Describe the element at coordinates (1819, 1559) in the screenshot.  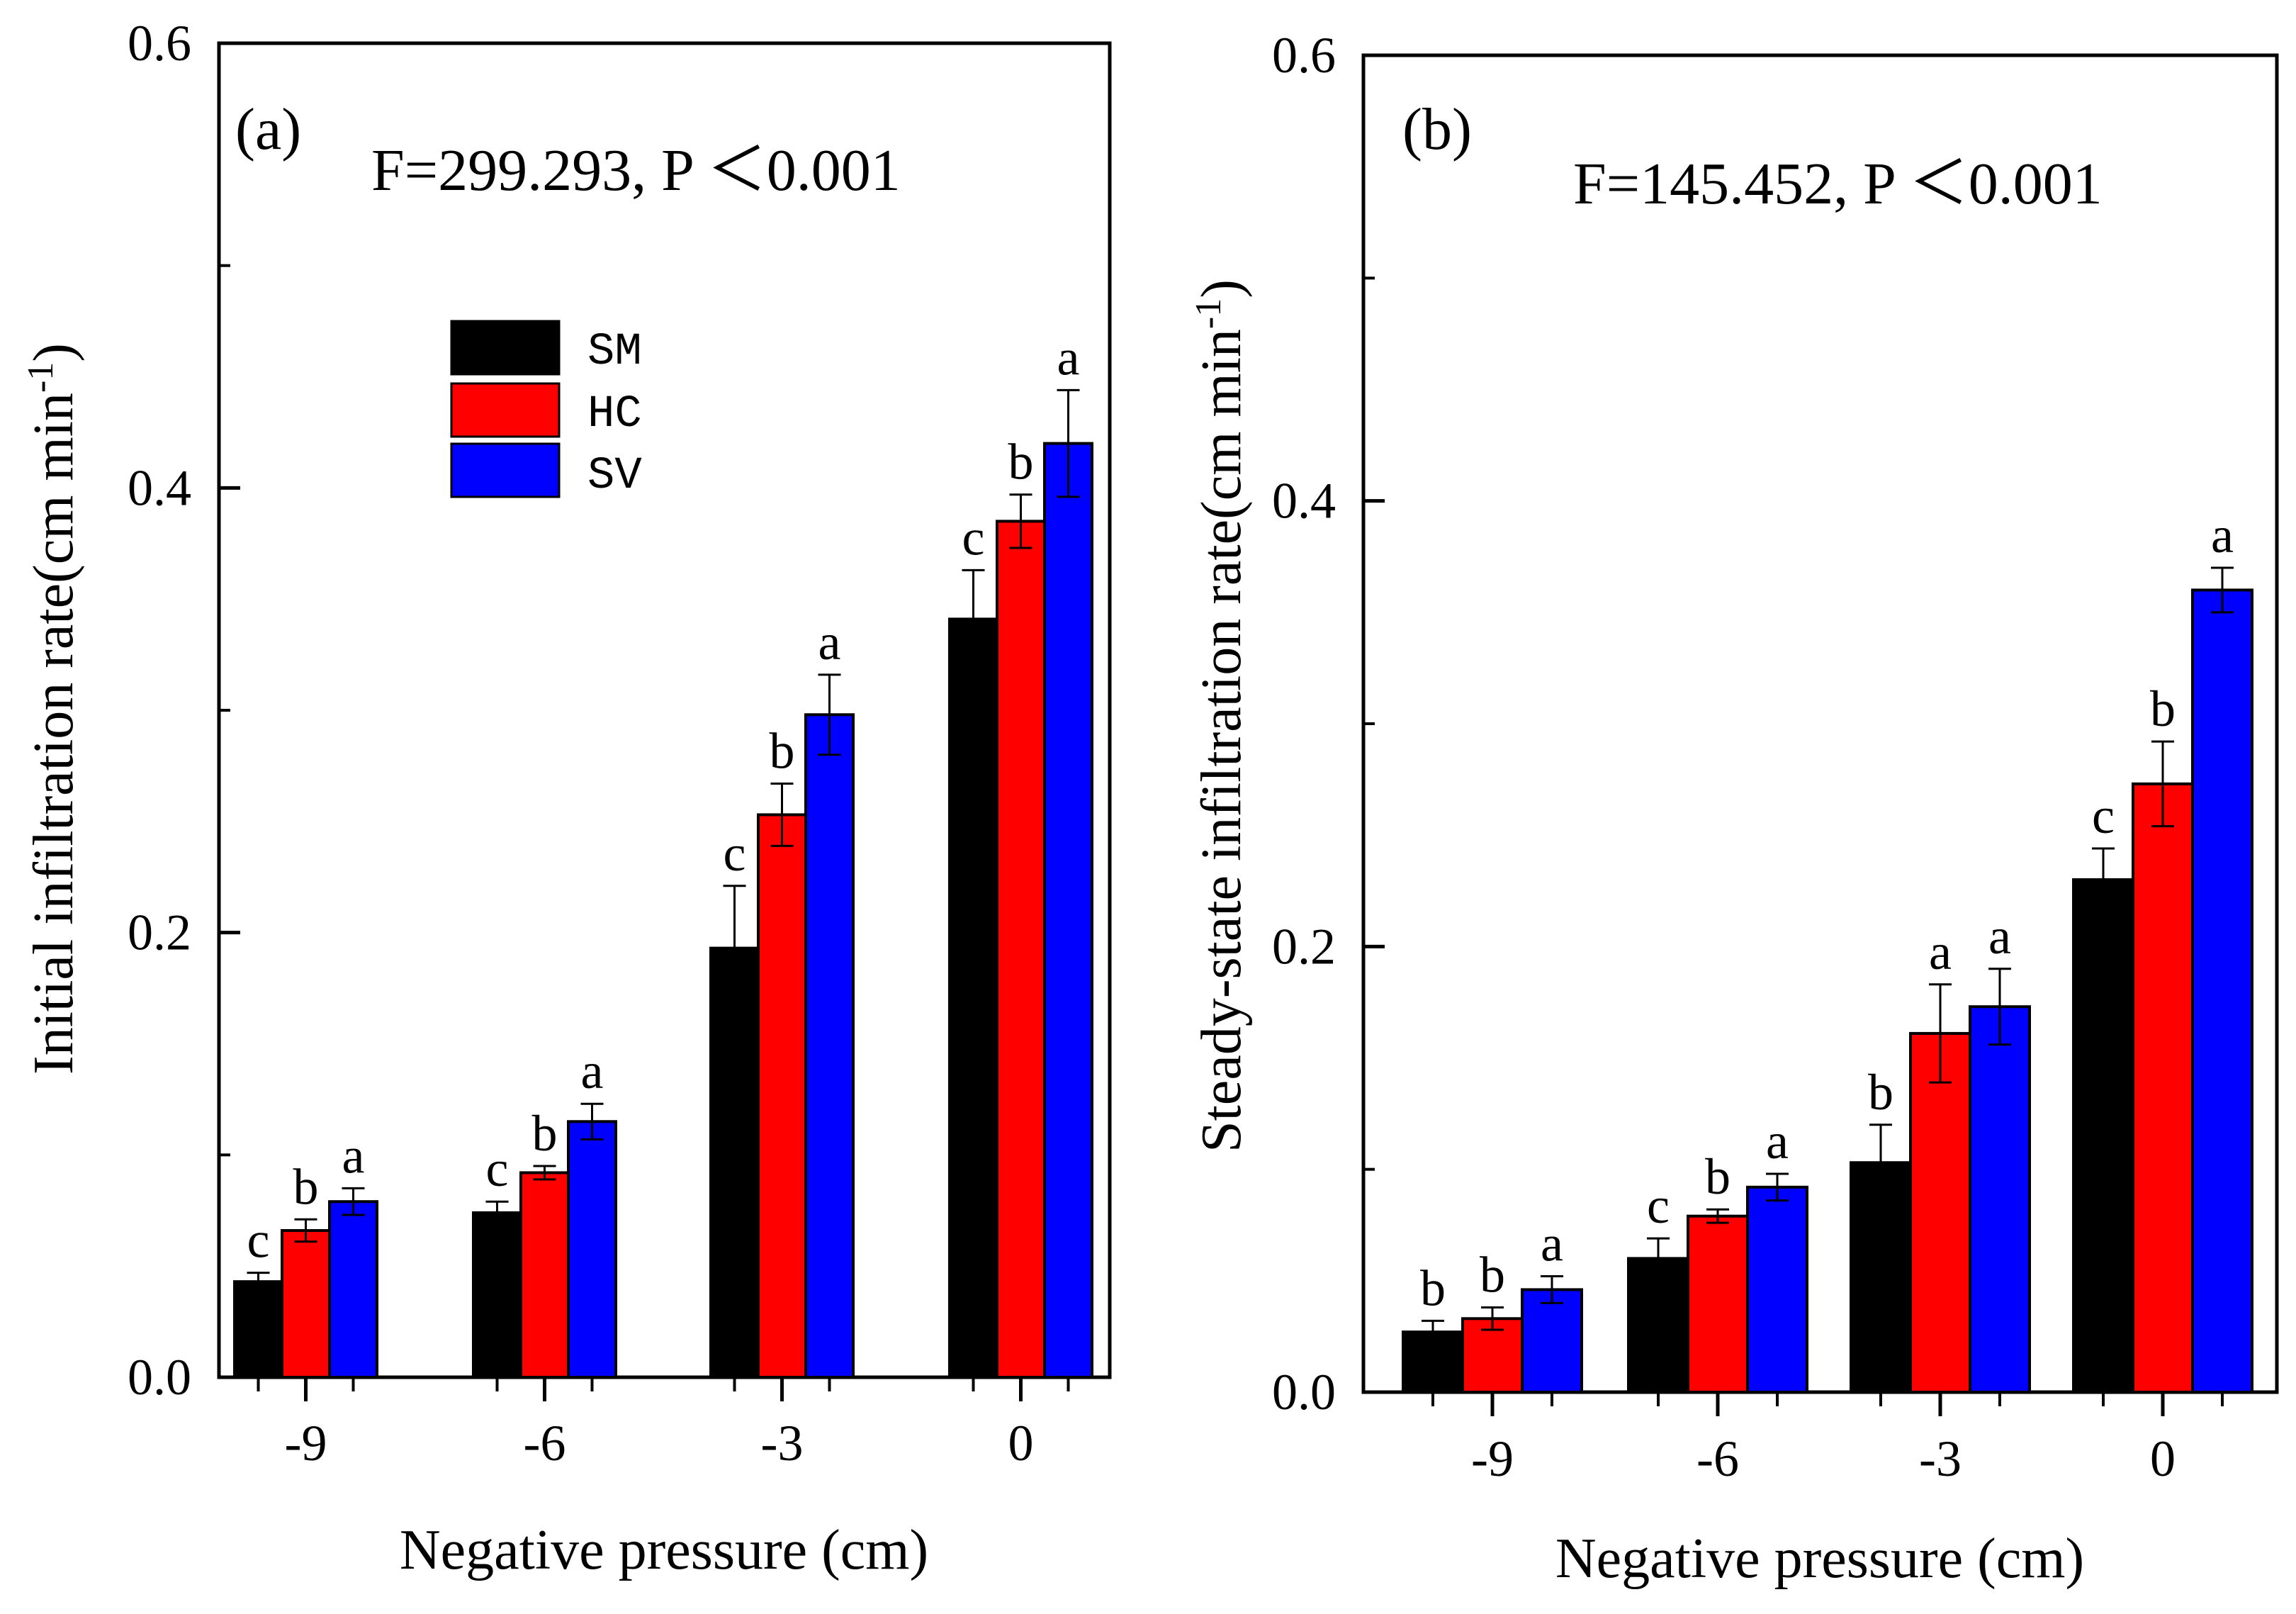
I see `x-axis-title-b: Negative pressure (cm)` at that location.